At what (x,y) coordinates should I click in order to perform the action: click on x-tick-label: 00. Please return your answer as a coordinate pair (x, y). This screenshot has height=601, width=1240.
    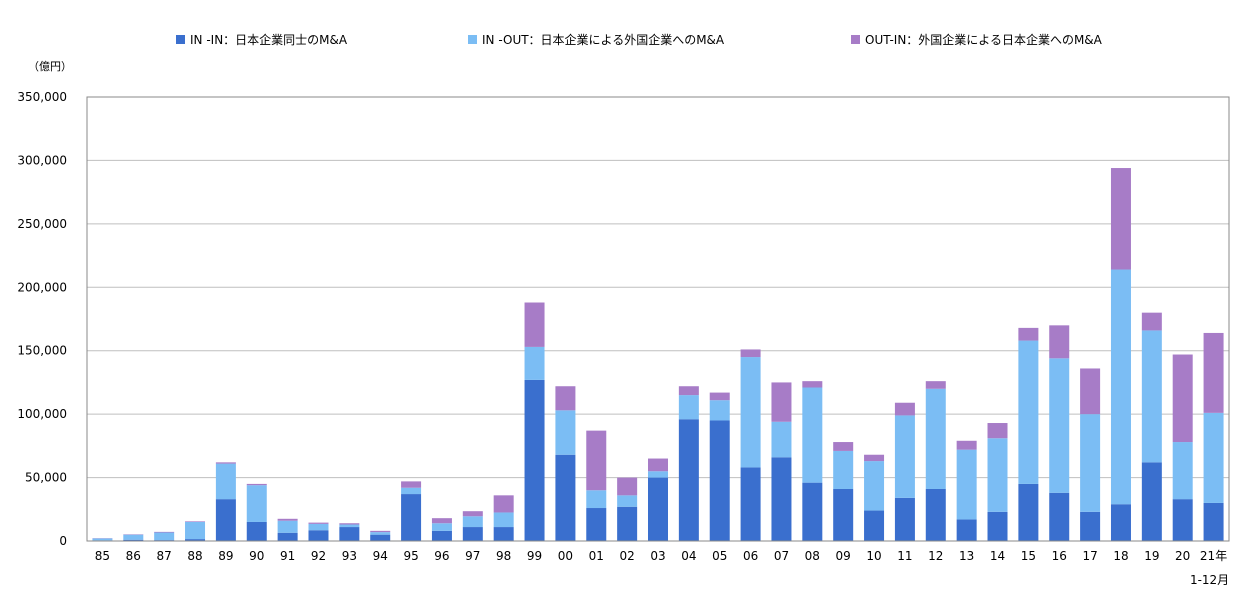
    Looking at the image, I should click on (565, 556).